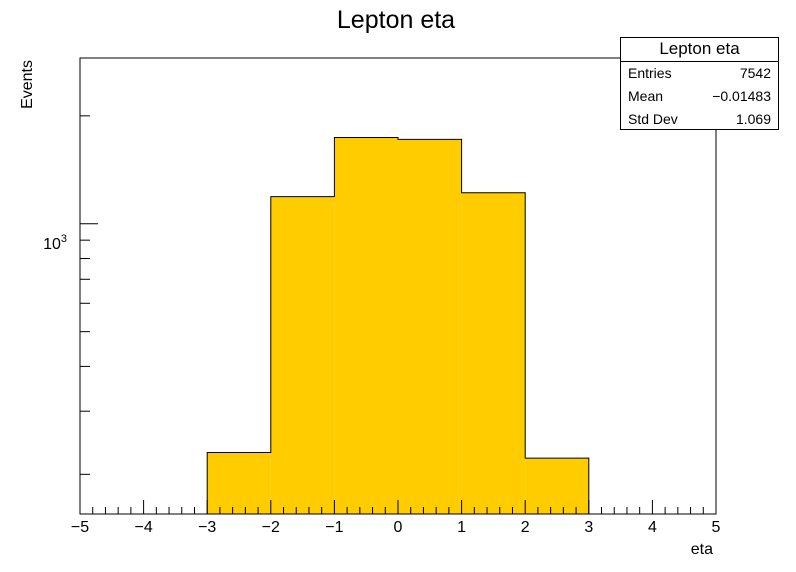 The width and height of the screenshot is (796, 572). I want to click on chart-title: Lepton eta, so click(396, 20).